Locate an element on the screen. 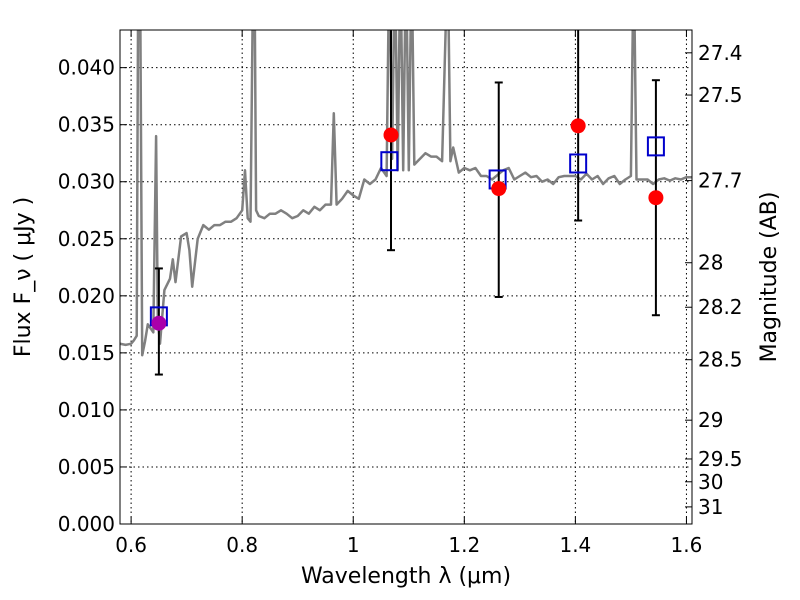  y-tick-label: 0.035 is located at coordinates (86, 125).